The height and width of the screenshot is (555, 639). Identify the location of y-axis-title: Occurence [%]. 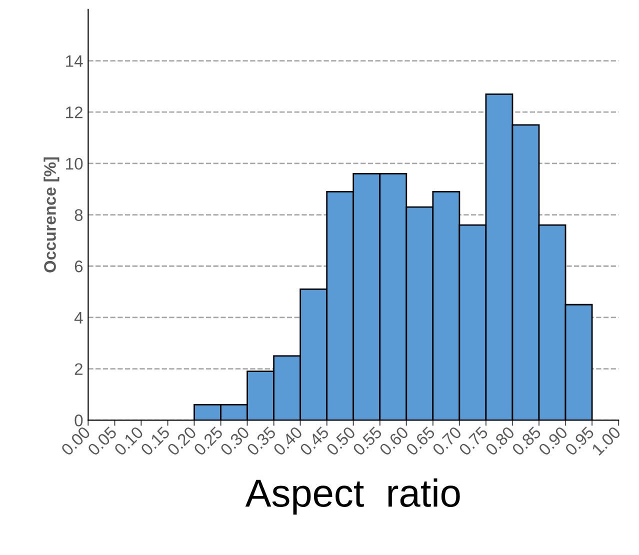
(52, 214).